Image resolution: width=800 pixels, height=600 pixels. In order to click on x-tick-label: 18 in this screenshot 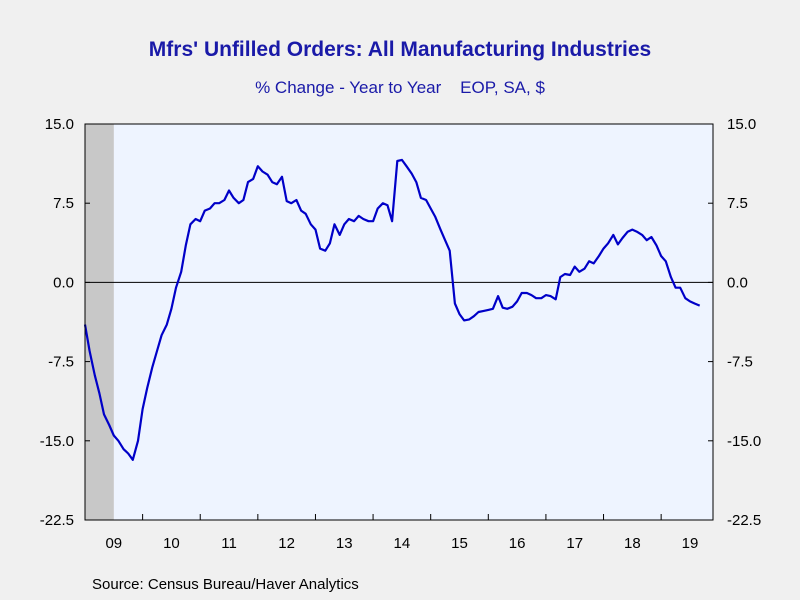, I will do `click(632, 543)`.